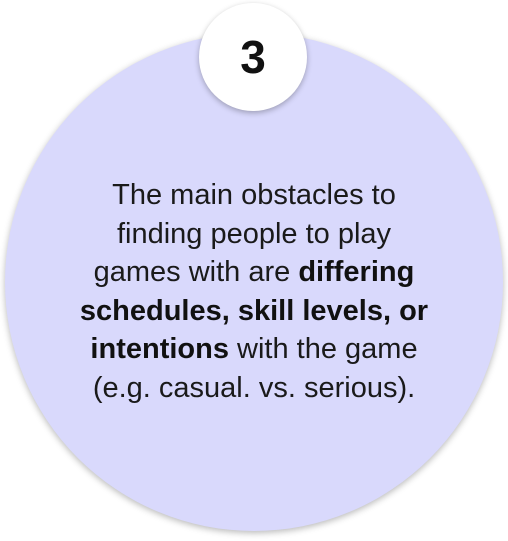 This screenshot has height=541, width=508. What do you see at coordinates (159, 349) in the screenshot?
I see `text-segment-bold: intentions` at bounding box center [159, 349].